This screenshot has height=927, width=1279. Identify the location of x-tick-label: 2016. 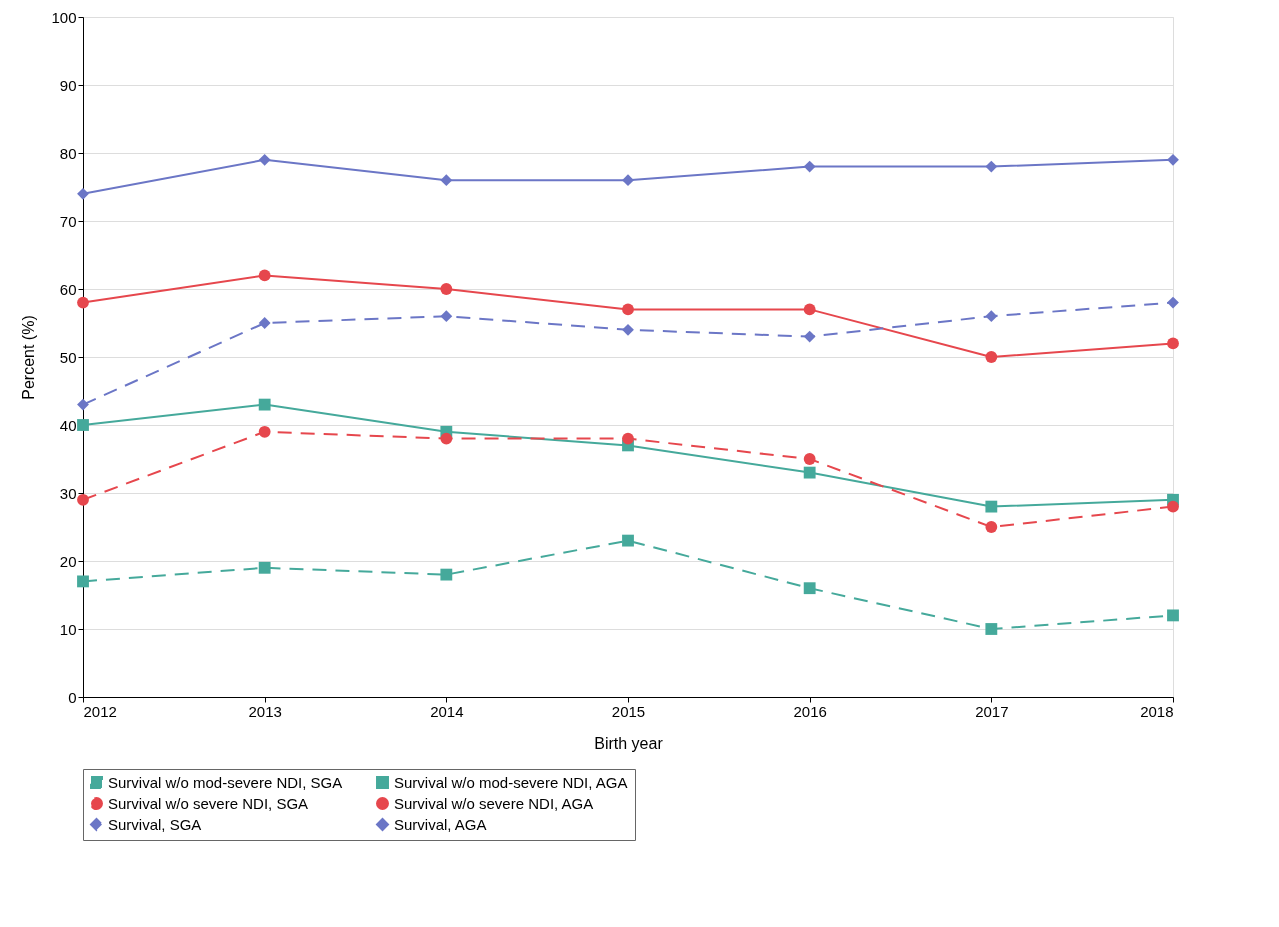
(810, 711).